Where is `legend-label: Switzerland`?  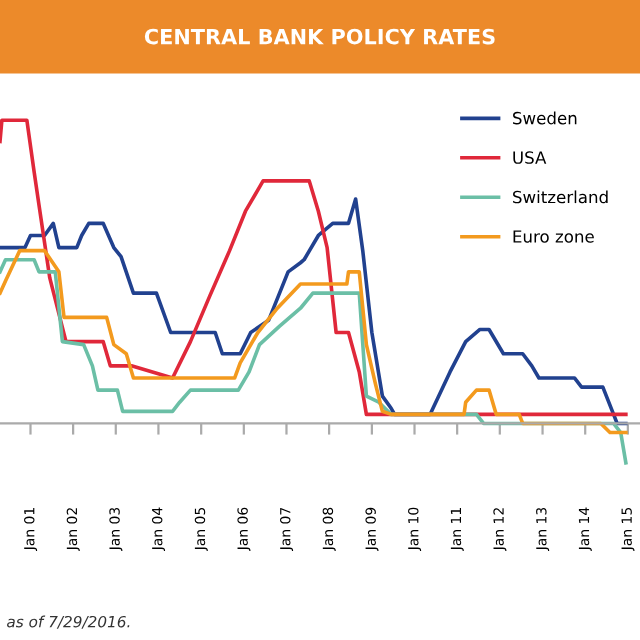 legend-label: Switzerland is located at coordinates (560, 197).